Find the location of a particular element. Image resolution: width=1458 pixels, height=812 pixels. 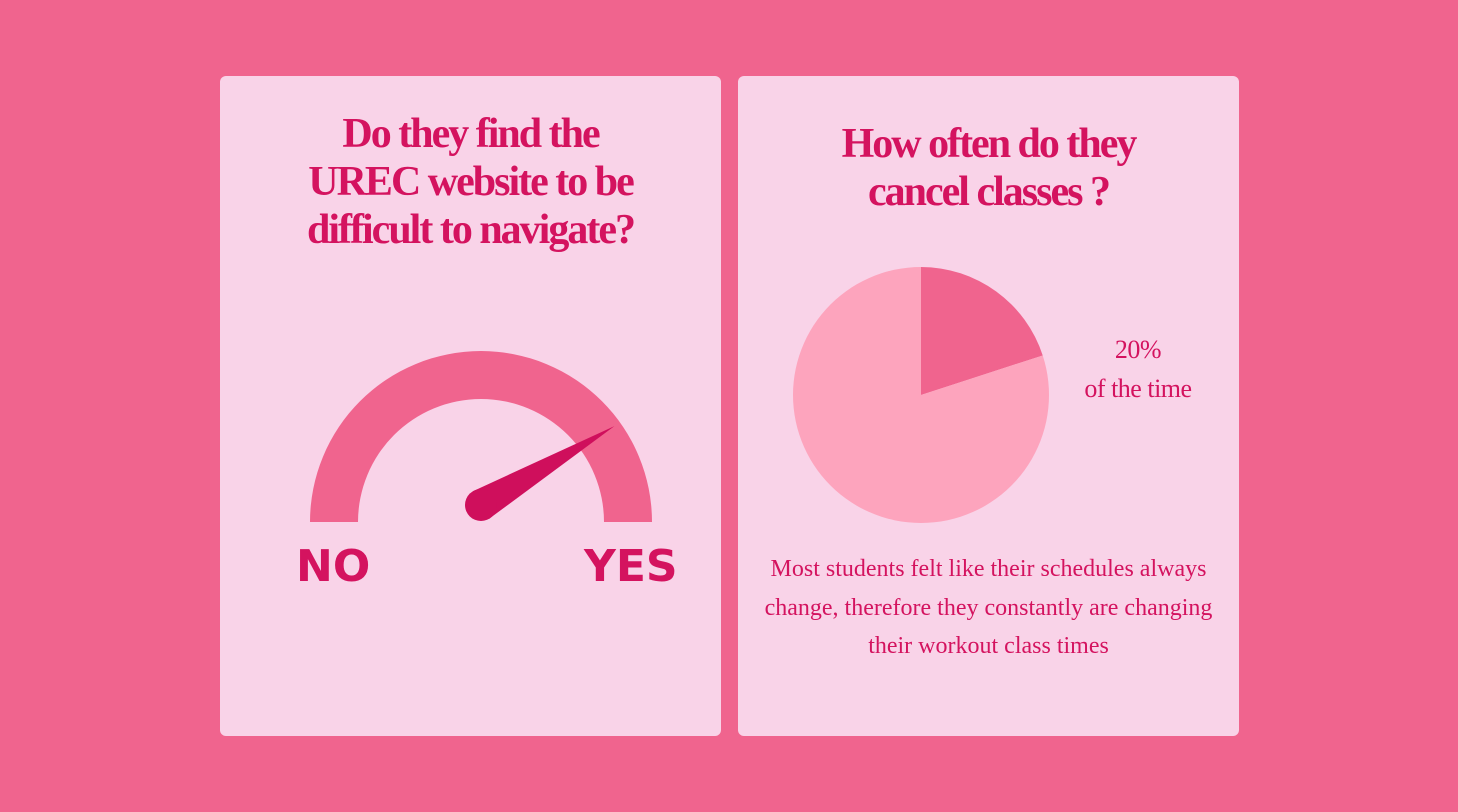

pie-slice-value-label: 20% is located at coordinates (1138, 349).